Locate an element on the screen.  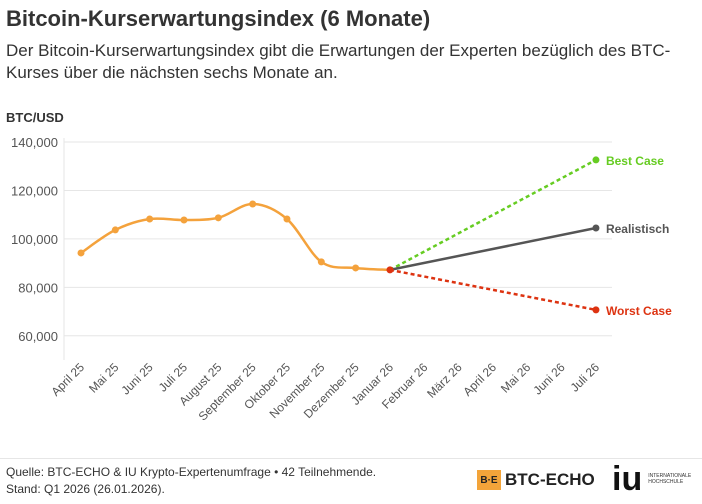
y-axis-label: BTC/USD is located at coordinates (35, 117).